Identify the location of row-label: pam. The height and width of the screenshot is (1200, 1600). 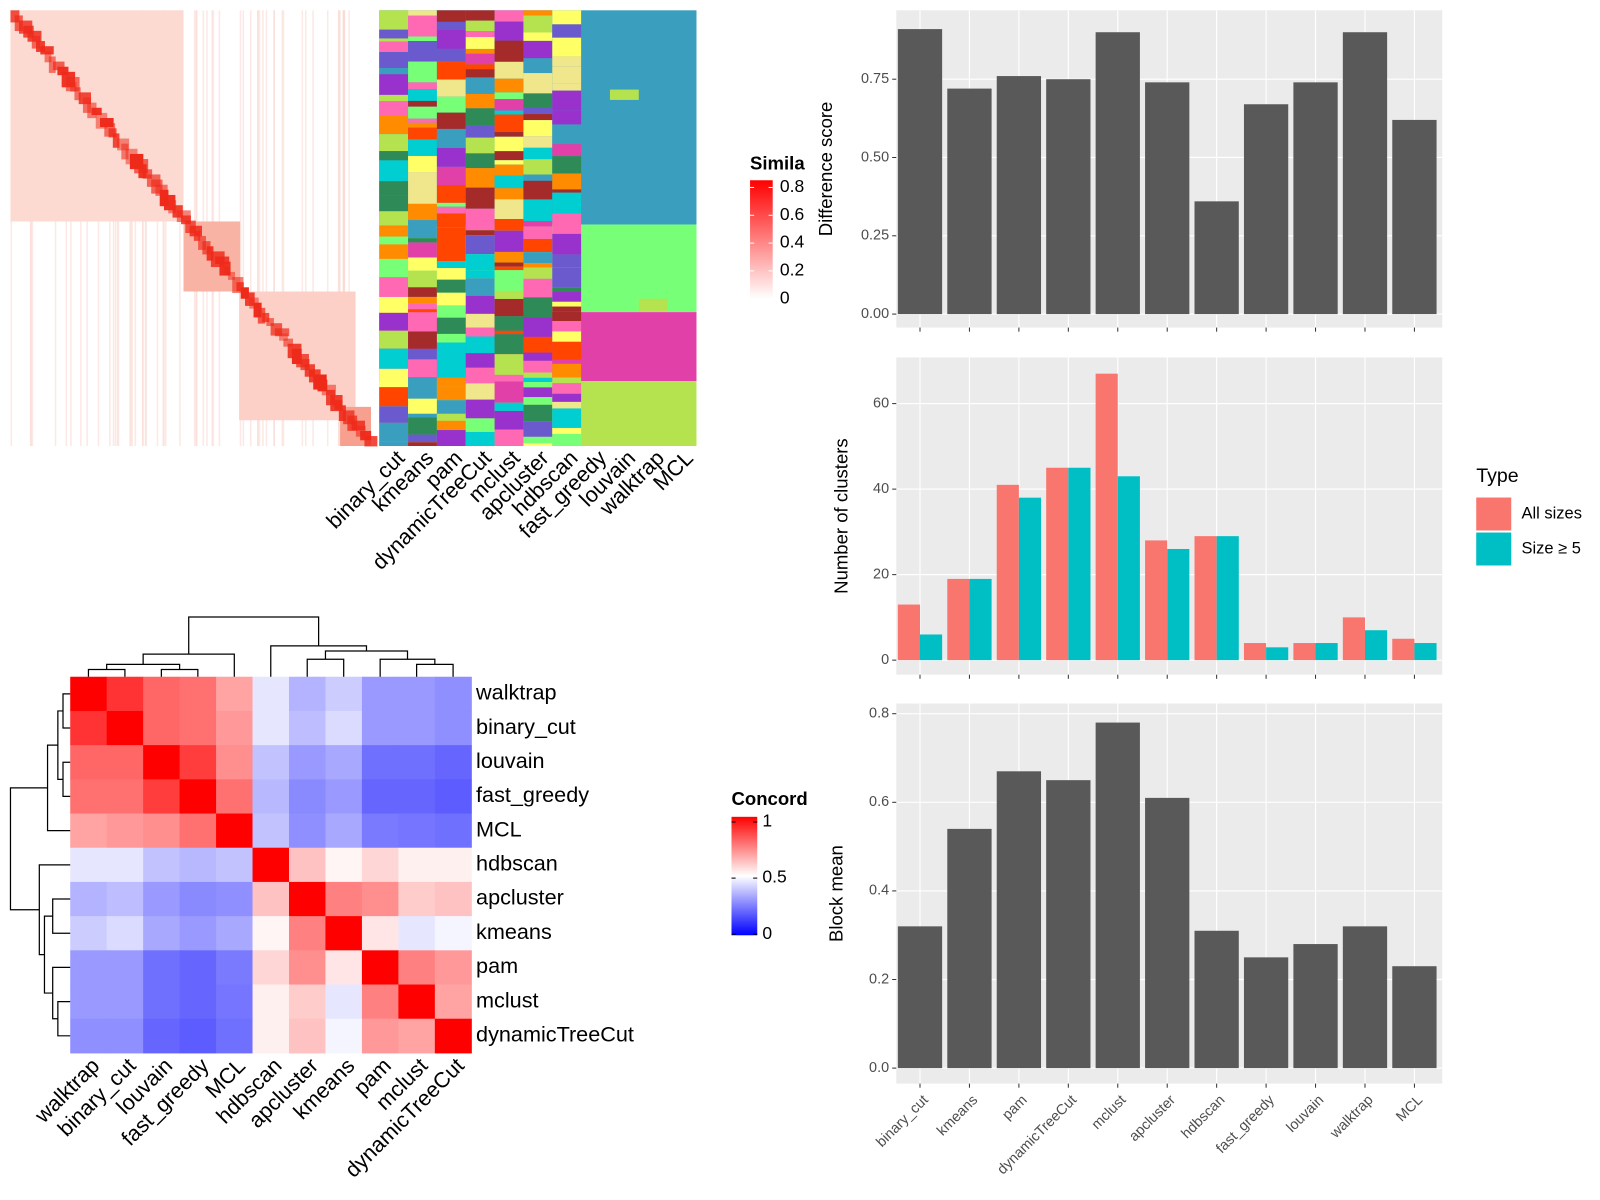
(497, 965).